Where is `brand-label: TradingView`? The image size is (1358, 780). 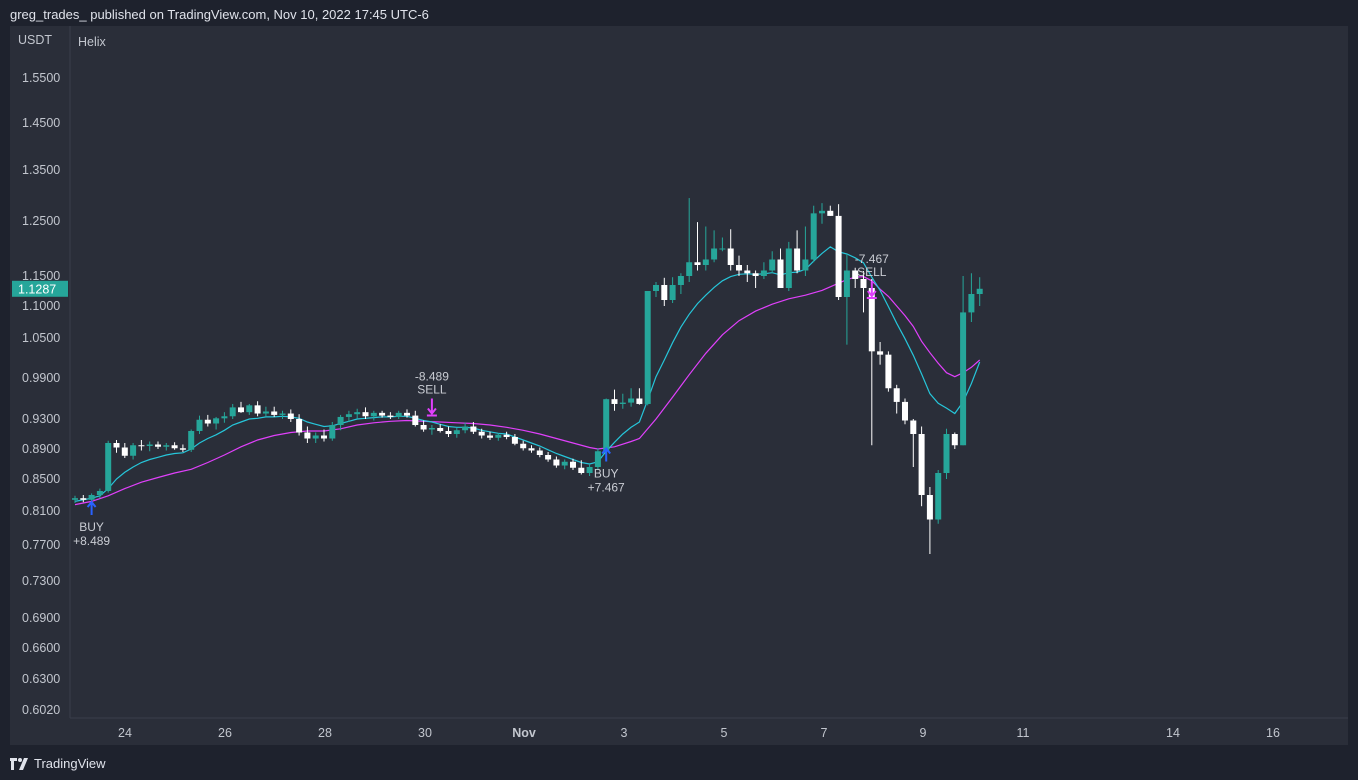
brand-label: TradingView is located at coordinates (70, 763).